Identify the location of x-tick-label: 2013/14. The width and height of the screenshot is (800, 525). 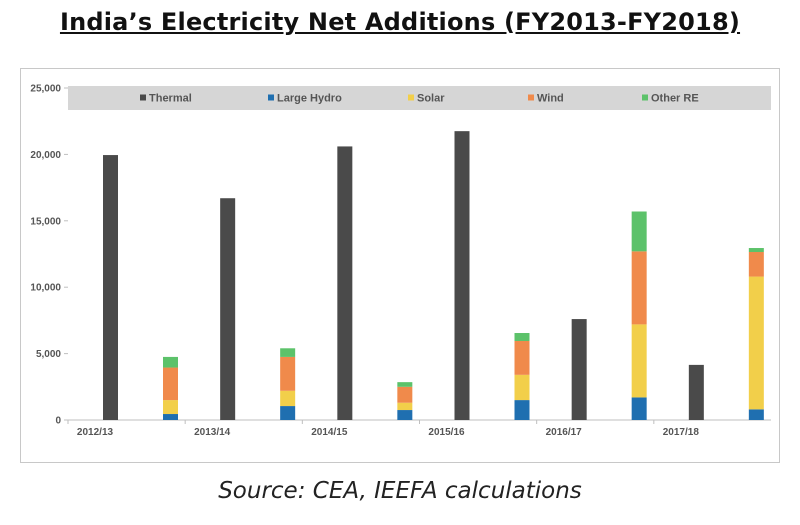
(212, 432).